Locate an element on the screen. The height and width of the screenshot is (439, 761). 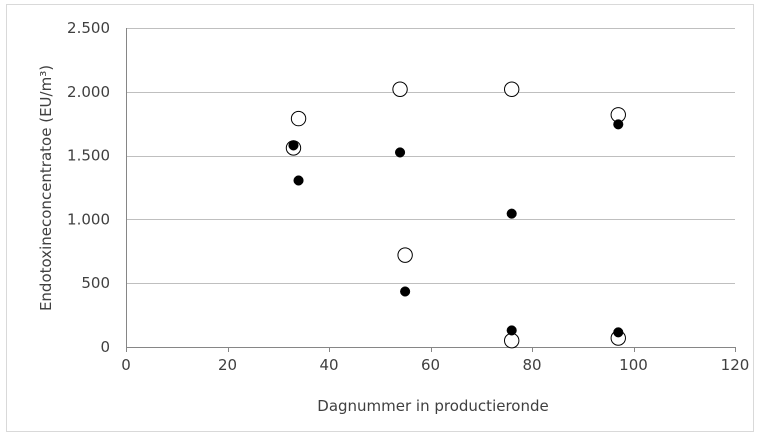
y-tick-label: 1.500 is located at coordinates (88, 156).